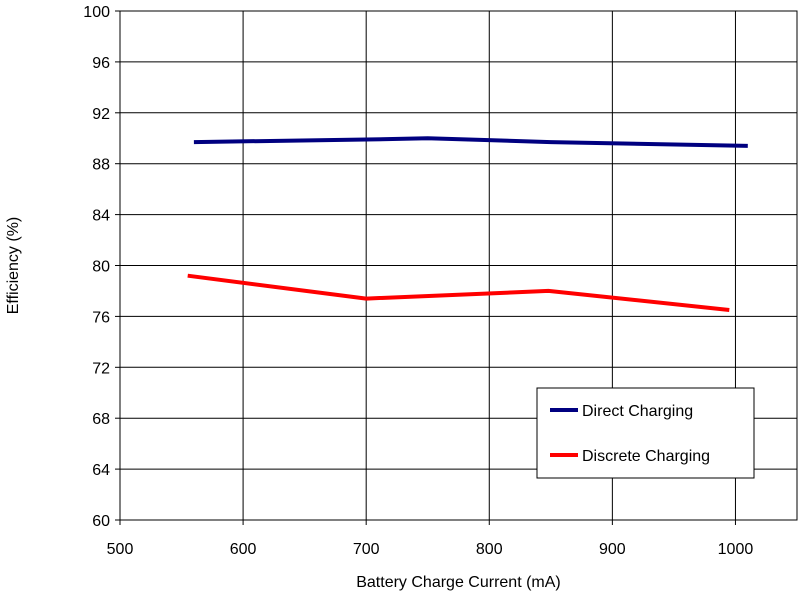 The image size is (802, 598). Describe the element at coordinates (101, 521) in the screenshot. I see `y-tick-label: 60` at that location.